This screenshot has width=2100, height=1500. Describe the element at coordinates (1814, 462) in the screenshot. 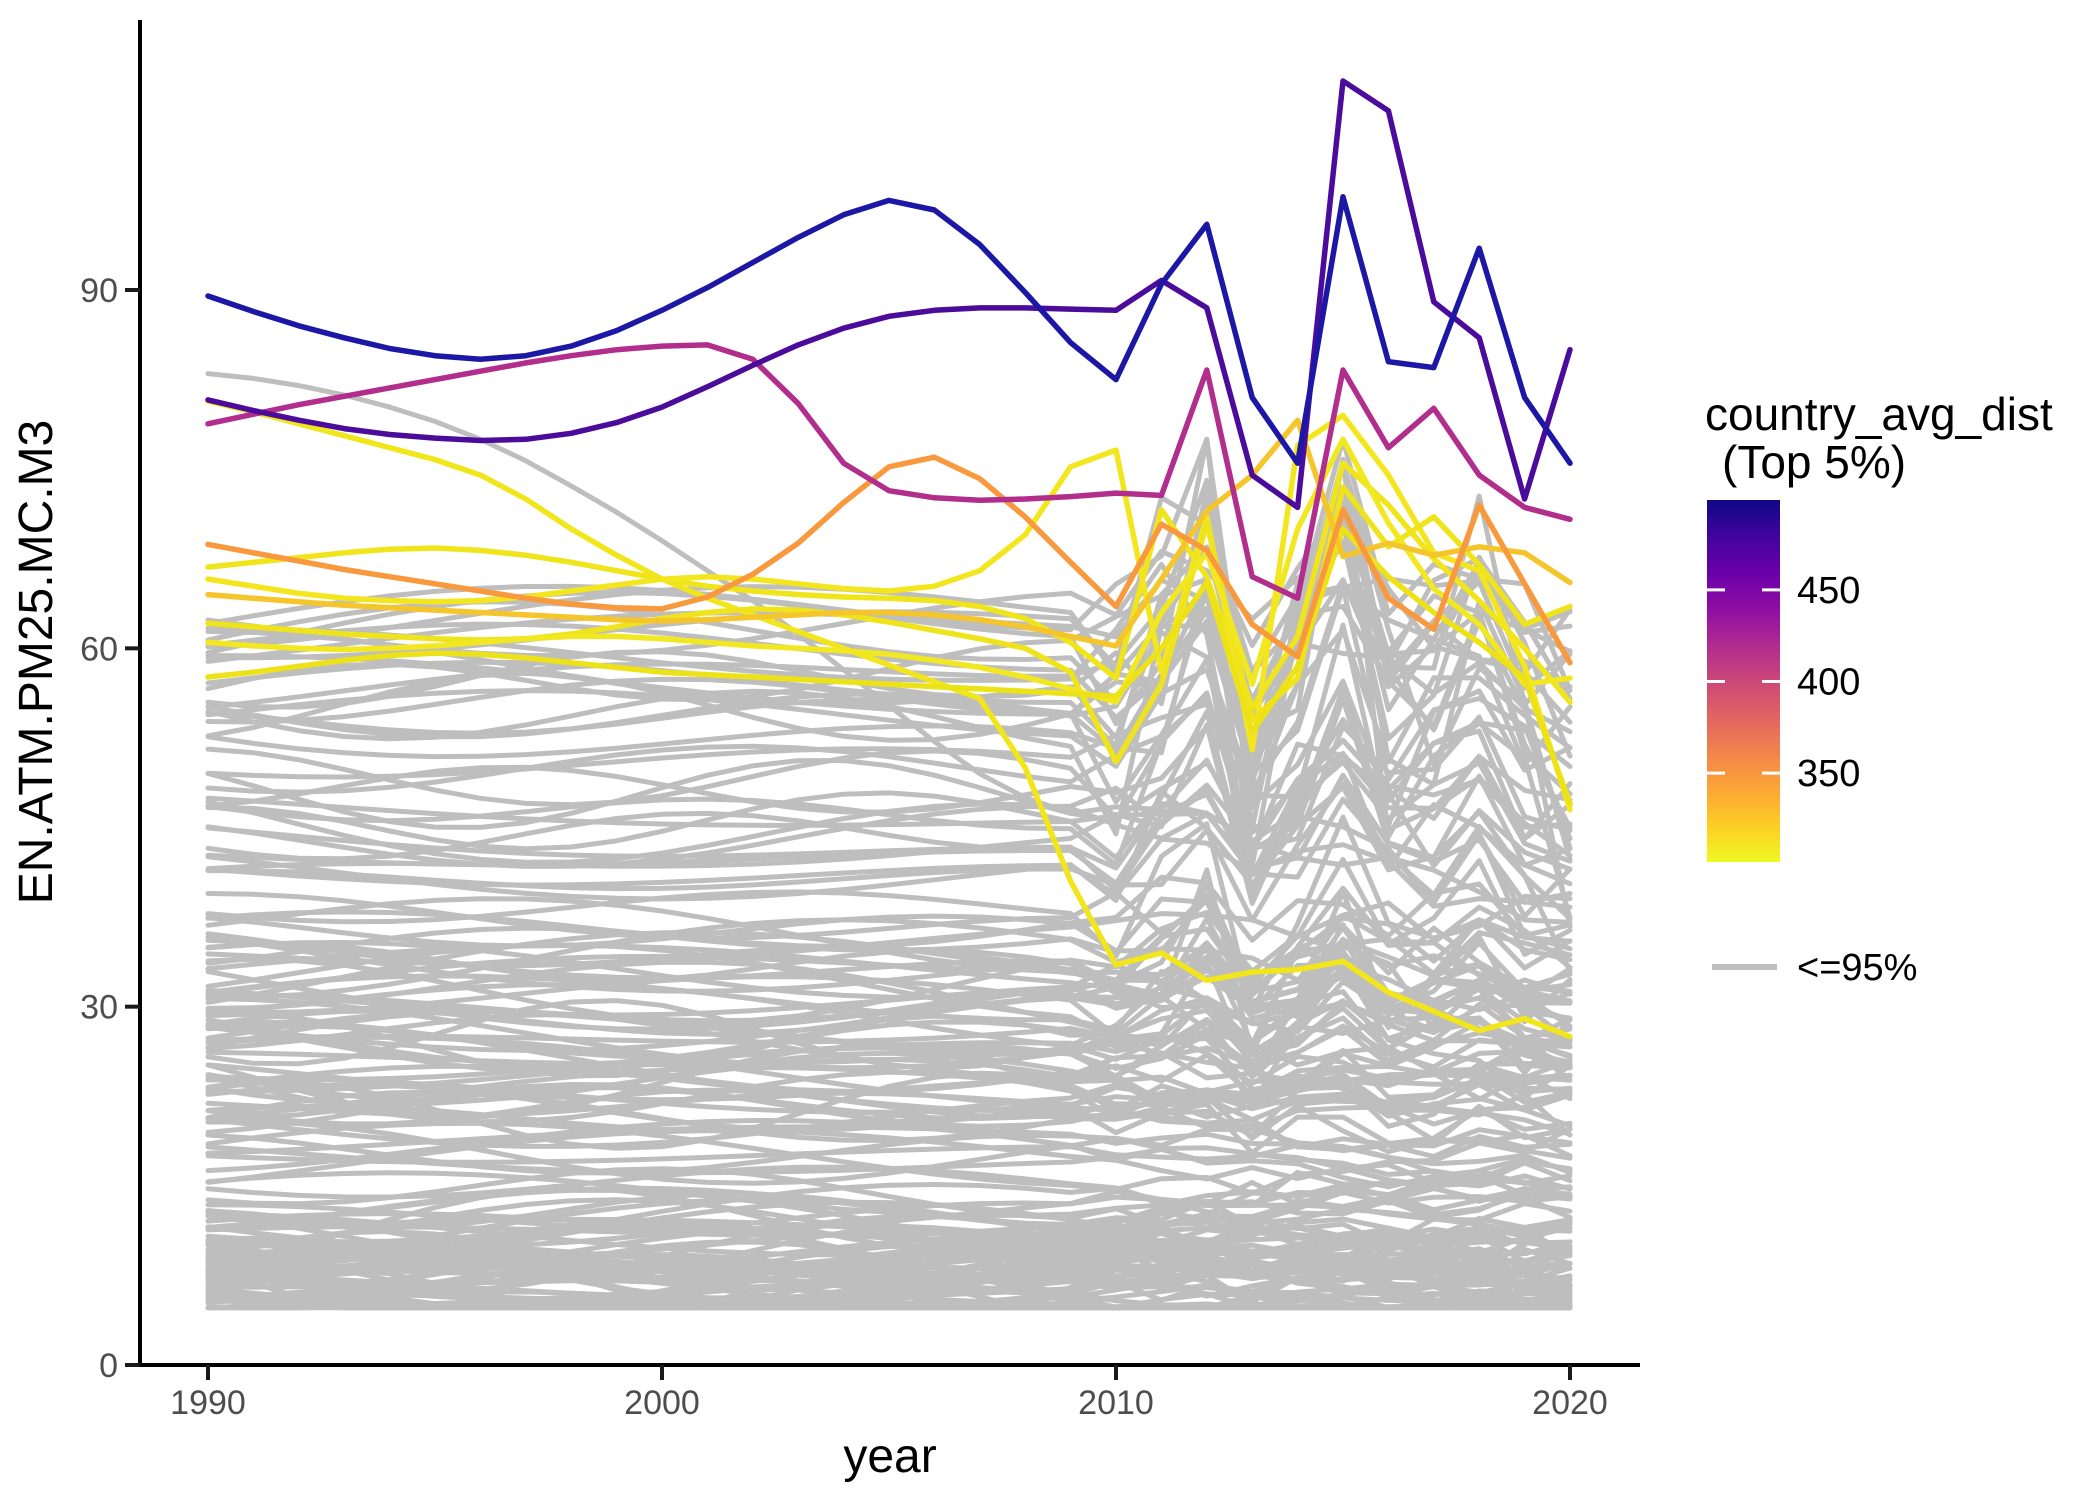

I see `legend-title-line2: (Top 5%)` at that location.